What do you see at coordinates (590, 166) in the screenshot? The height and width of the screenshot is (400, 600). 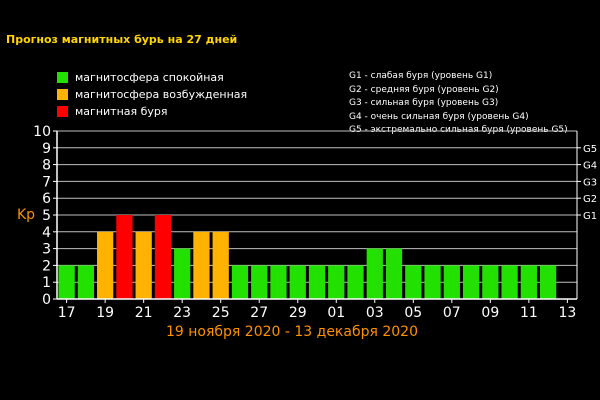 I see `g-tick-label: G4` at bounding box center [590, 166].